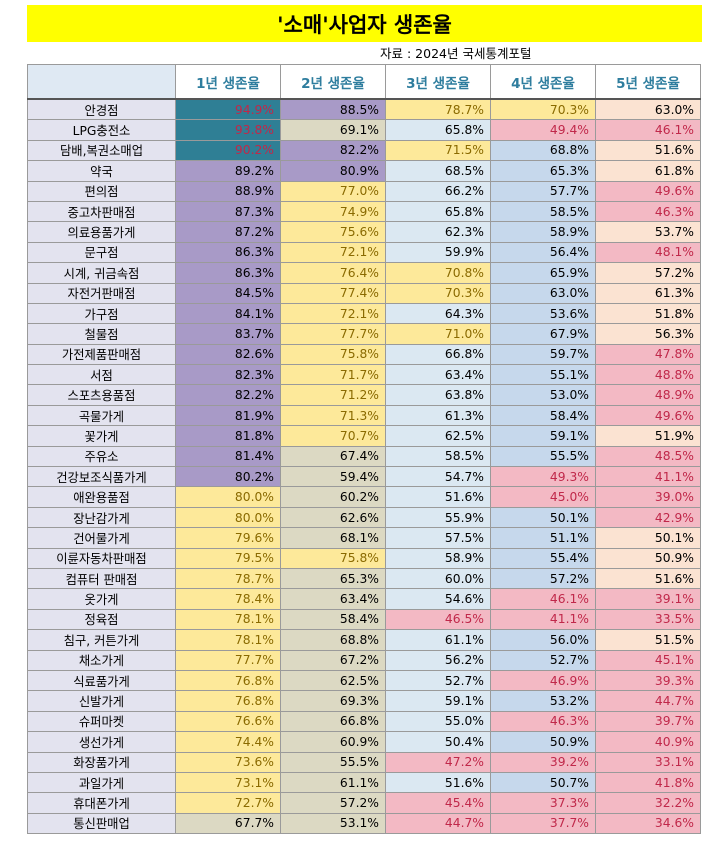 This screenshot has height=854, width=708. Describe the element at coordinates (333, 477) in the screenshot. I see `rate-cell-year2: 59.4%` at that location.